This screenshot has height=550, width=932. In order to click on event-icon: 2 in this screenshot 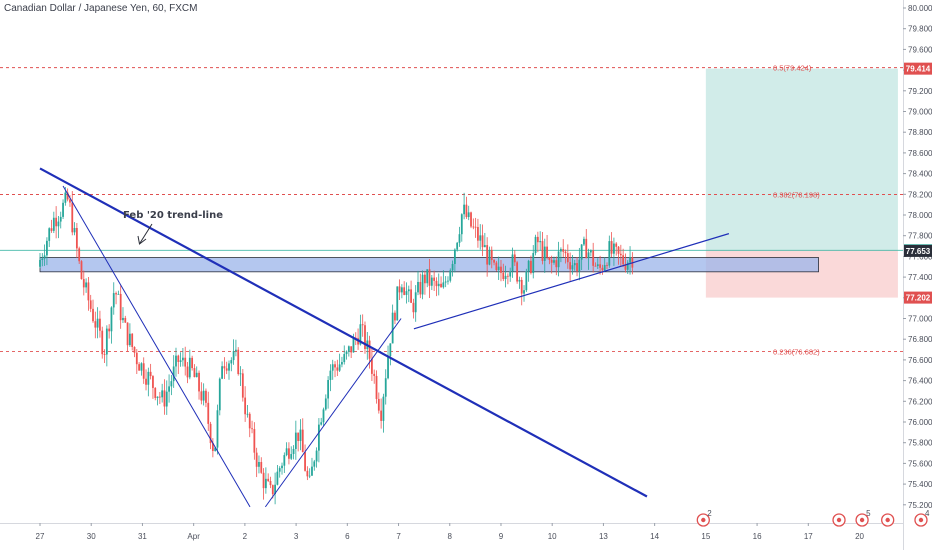, I will do `click(704, 518)`.